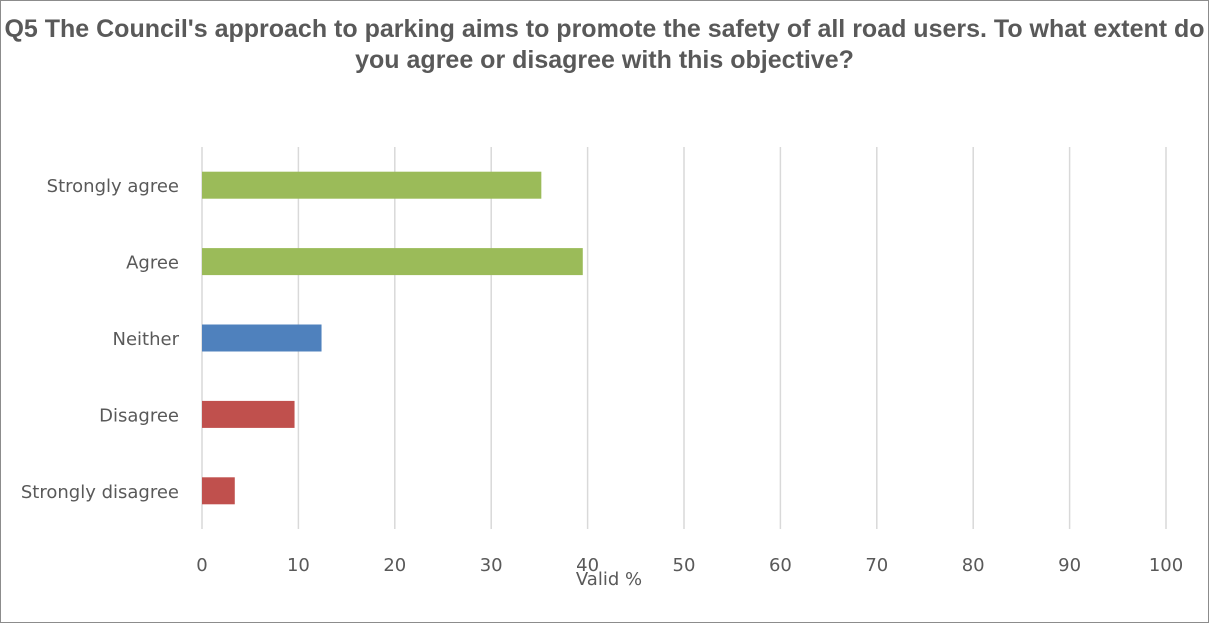 This screenshot has width=1209, height=623. I want to click on x-tick-label: 100, so click(1166, 565).